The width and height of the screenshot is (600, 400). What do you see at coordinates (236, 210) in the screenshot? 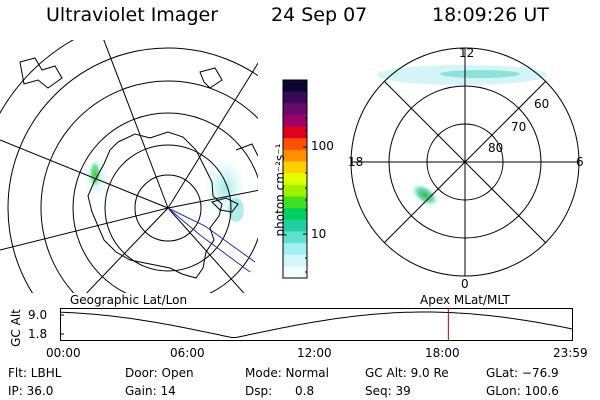
I see `aurora-glow-right-core` at bounding box center [236, 210].